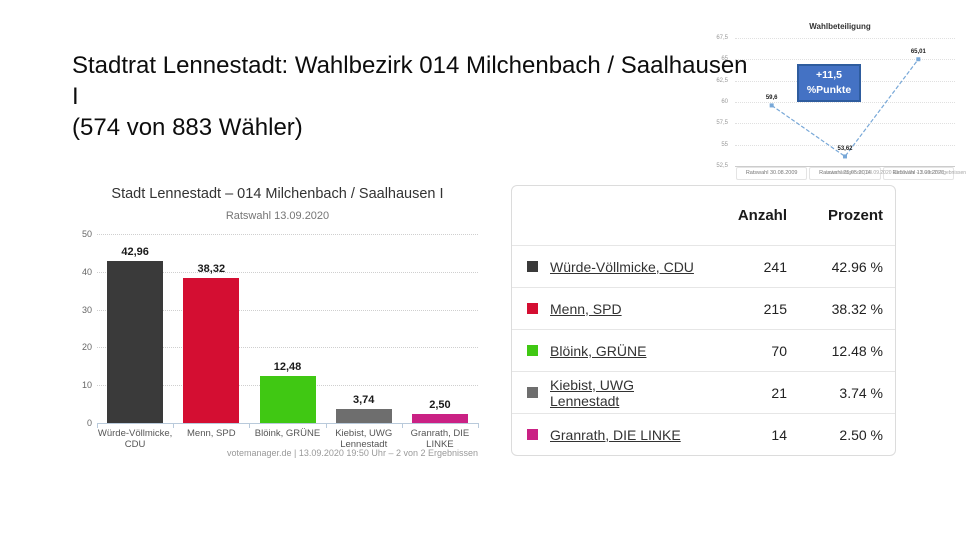  What do you see at coordinates (586, 308) in the screenshot?
I see `candidate-link: Menn, SPD` at bounding box center [586, 308].